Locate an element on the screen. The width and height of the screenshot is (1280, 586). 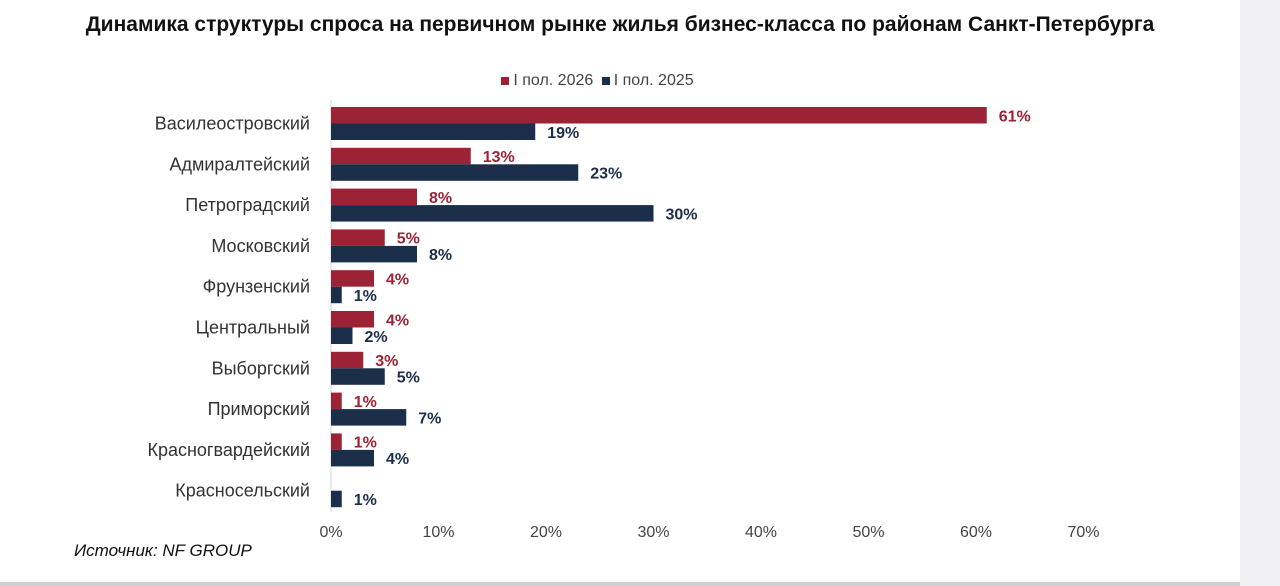
data-label-2026: 8% is located at coordinates (440, 198).